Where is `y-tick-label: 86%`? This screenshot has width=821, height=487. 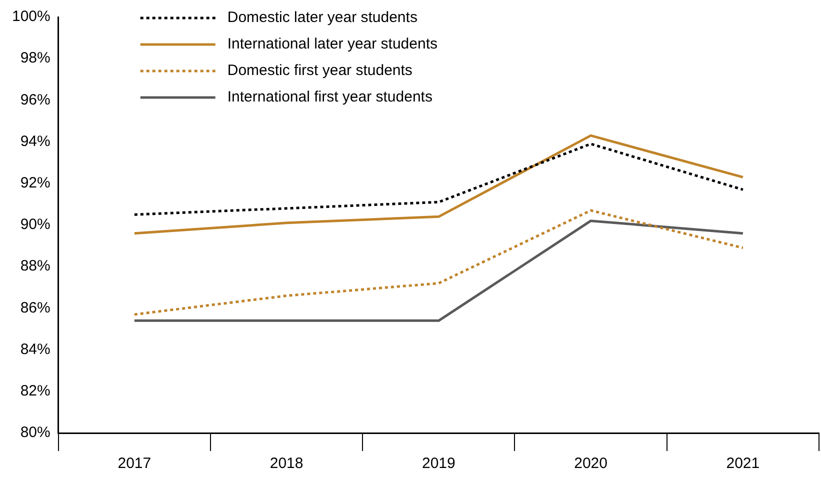 y-tick-label: 86% is located at coordinates (35, 307).